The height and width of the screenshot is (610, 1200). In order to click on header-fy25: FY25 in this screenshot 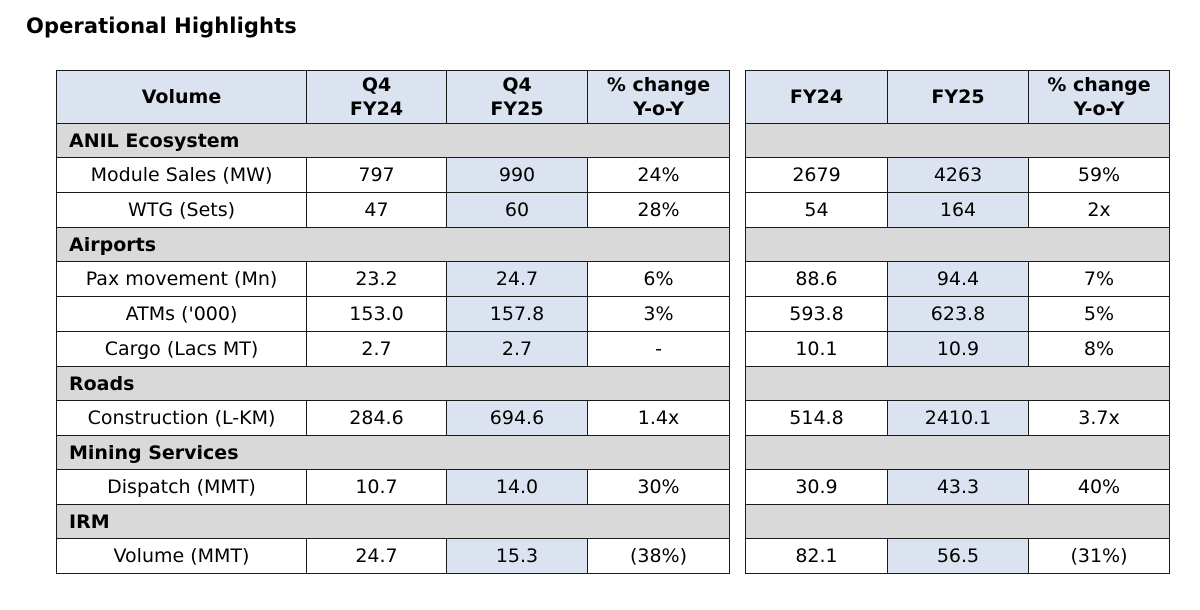, I will do `click(958, 97)`.